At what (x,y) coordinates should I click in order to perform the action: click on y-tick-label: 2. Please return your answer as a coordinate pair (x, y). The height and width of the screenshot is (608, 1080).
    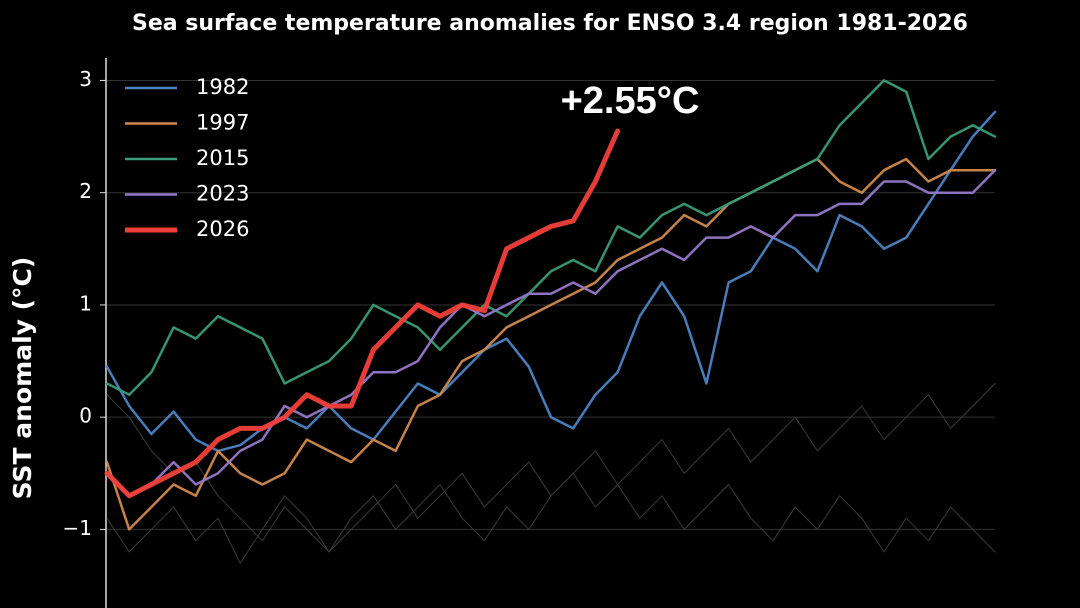
    Looking at the image, I should click on (85, 191).